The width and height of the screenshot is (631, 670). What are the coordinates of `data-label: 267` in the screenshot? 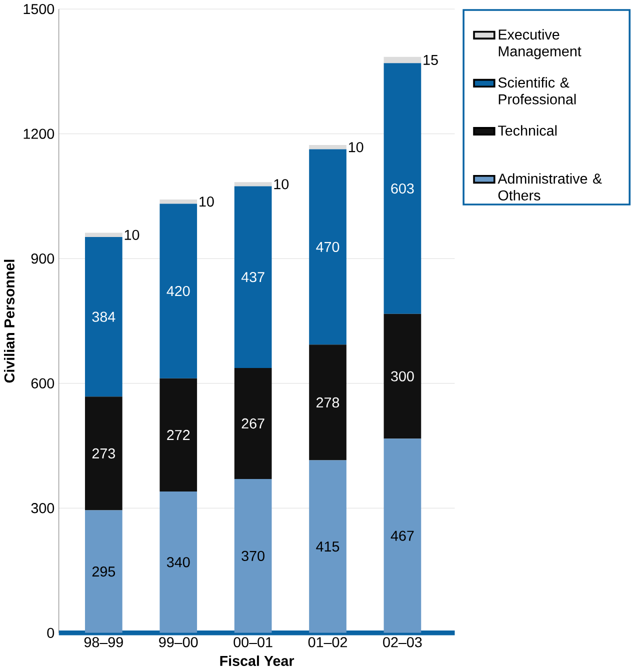 It's located at (253, 423).